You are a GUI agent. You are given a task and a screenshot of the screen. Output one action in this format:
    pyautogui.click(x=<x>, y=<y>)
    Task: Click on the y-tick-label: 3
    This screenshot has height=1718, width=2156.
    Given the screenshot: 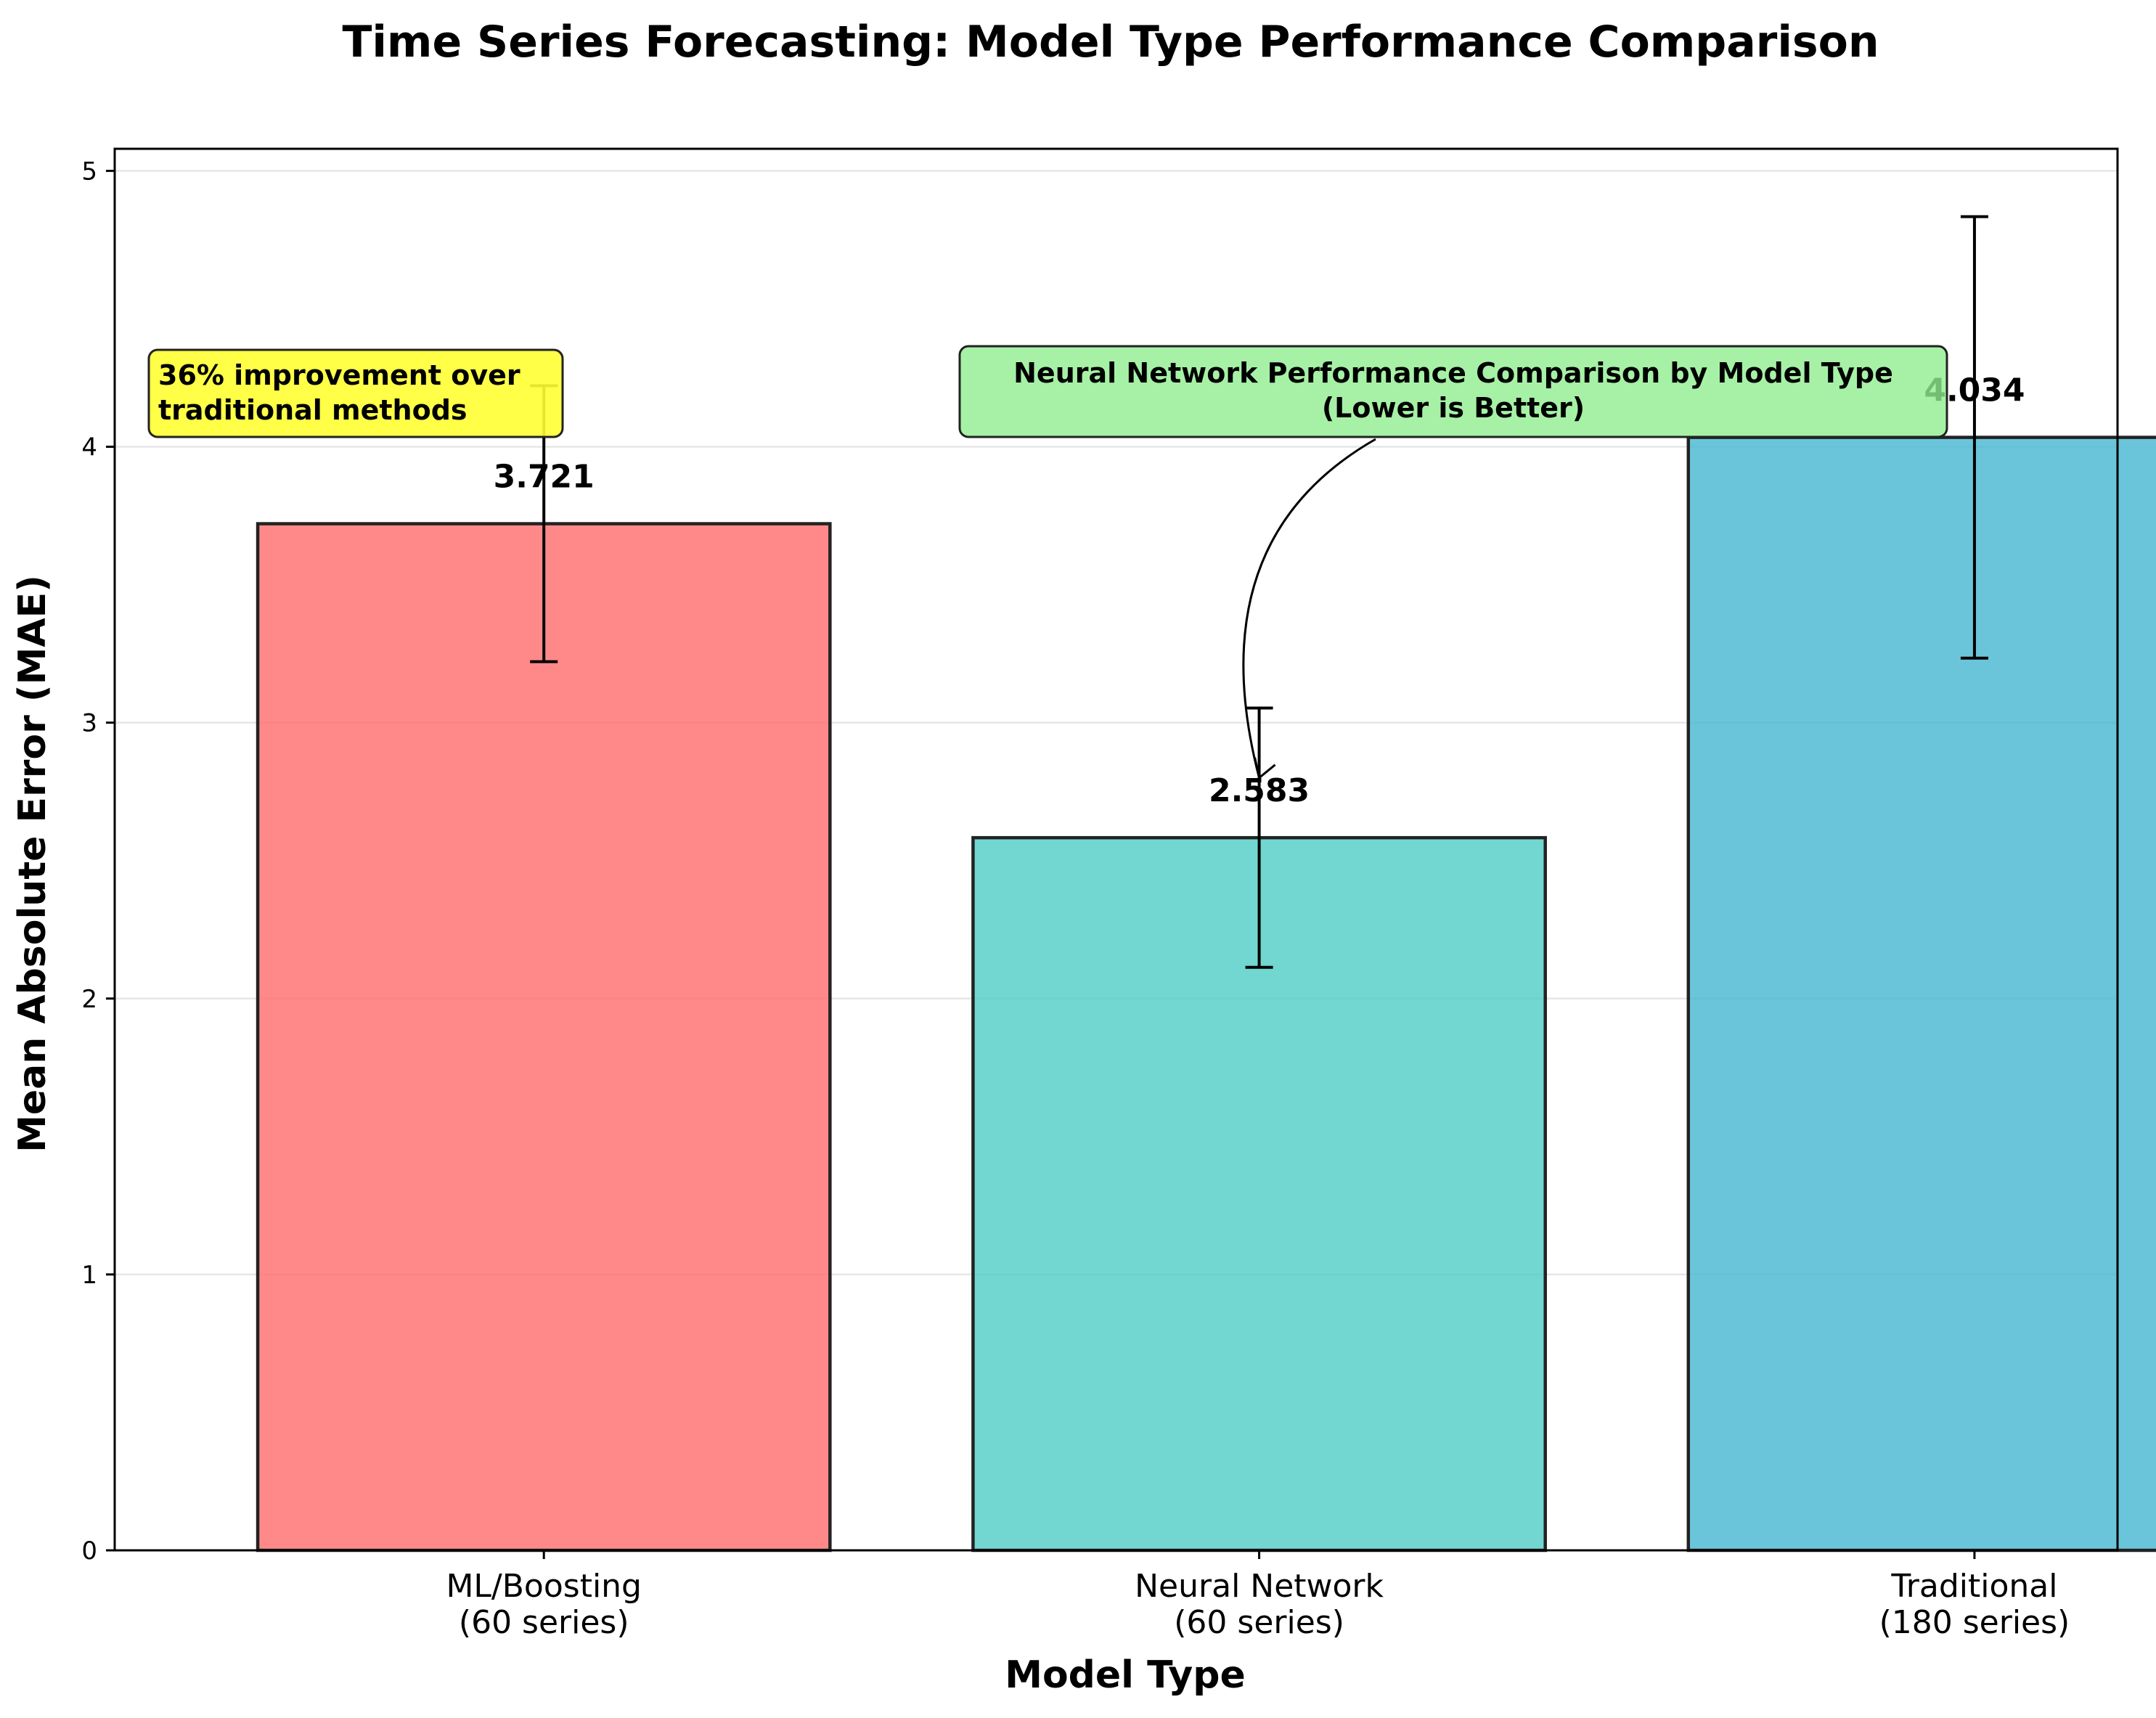 What is the action you would take?
    pyautogui.click(x=89, y=724)
    